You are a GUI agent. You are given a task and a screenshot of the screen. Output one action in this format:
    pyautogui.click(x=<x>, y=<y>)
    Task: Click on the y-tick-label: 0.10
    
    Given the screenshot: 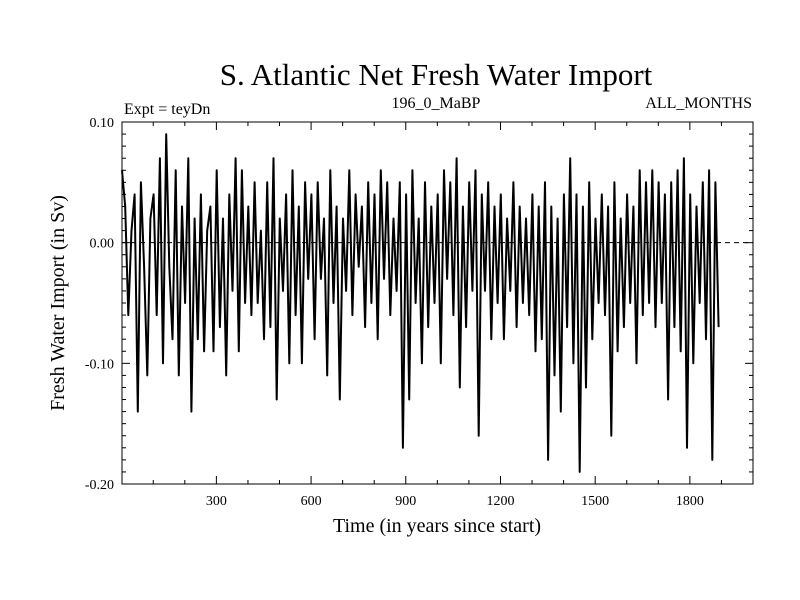 What is the action you would take?
    pyautogui.click(x=102, y=123)
    